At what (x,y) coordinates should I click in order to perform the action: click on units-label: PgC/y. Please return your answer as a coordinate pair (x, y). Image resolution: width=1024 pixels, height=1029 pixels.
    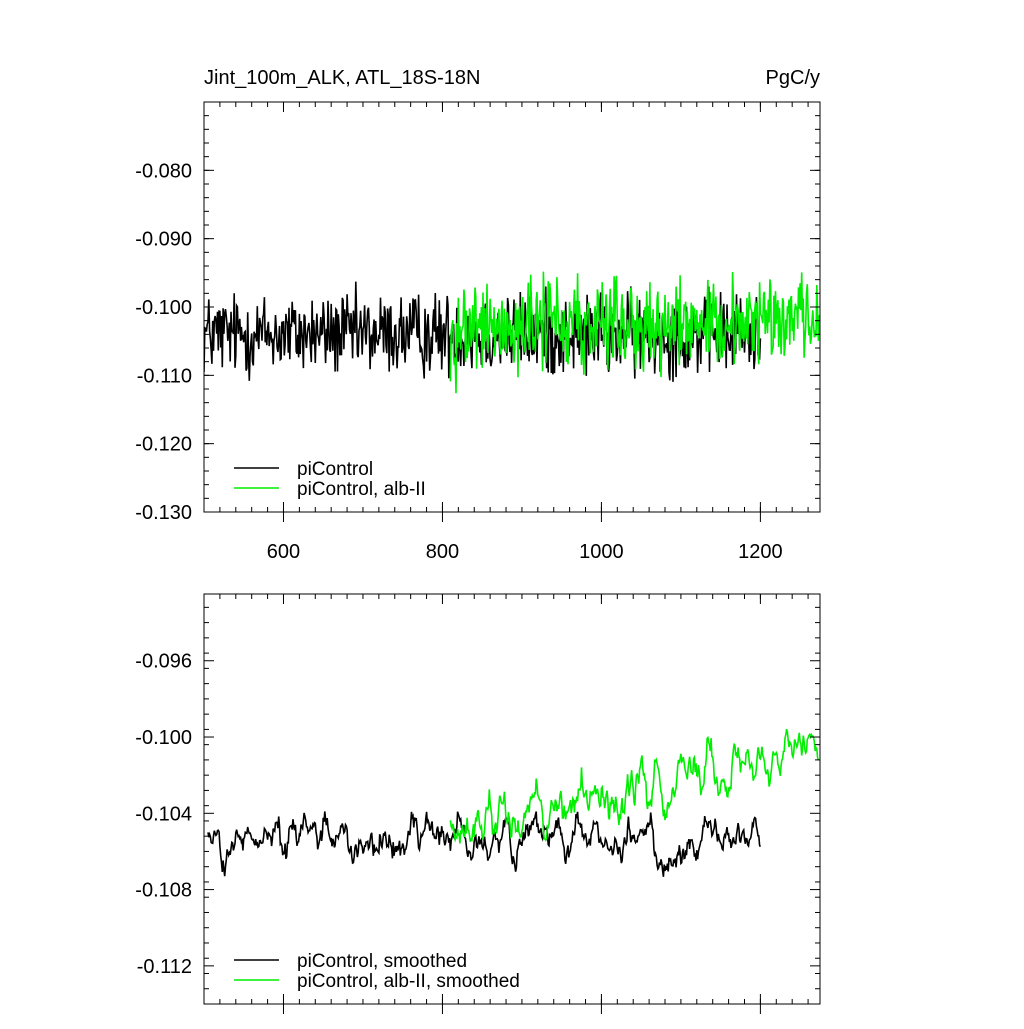
    Looking at the image, I should click on (793, 78).